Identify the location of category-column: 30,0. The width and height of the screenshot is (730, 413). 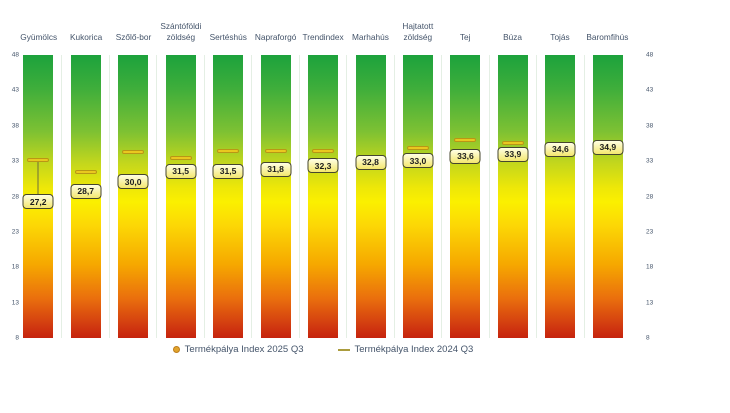
(132, 196).